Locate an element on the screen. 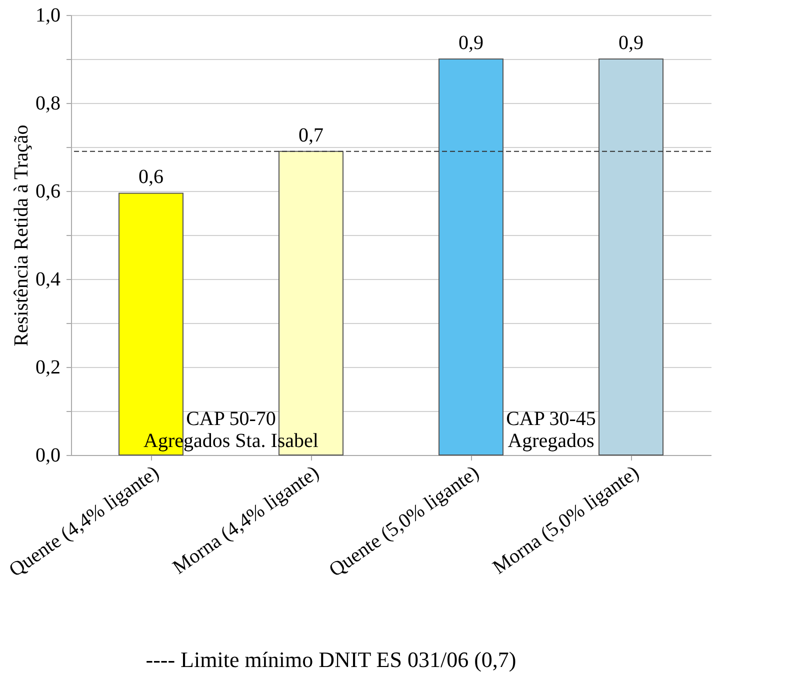 The height and width of the screenshot is (698, 801). y-tick-label: 0,8 is located at coordinates (48, 103).